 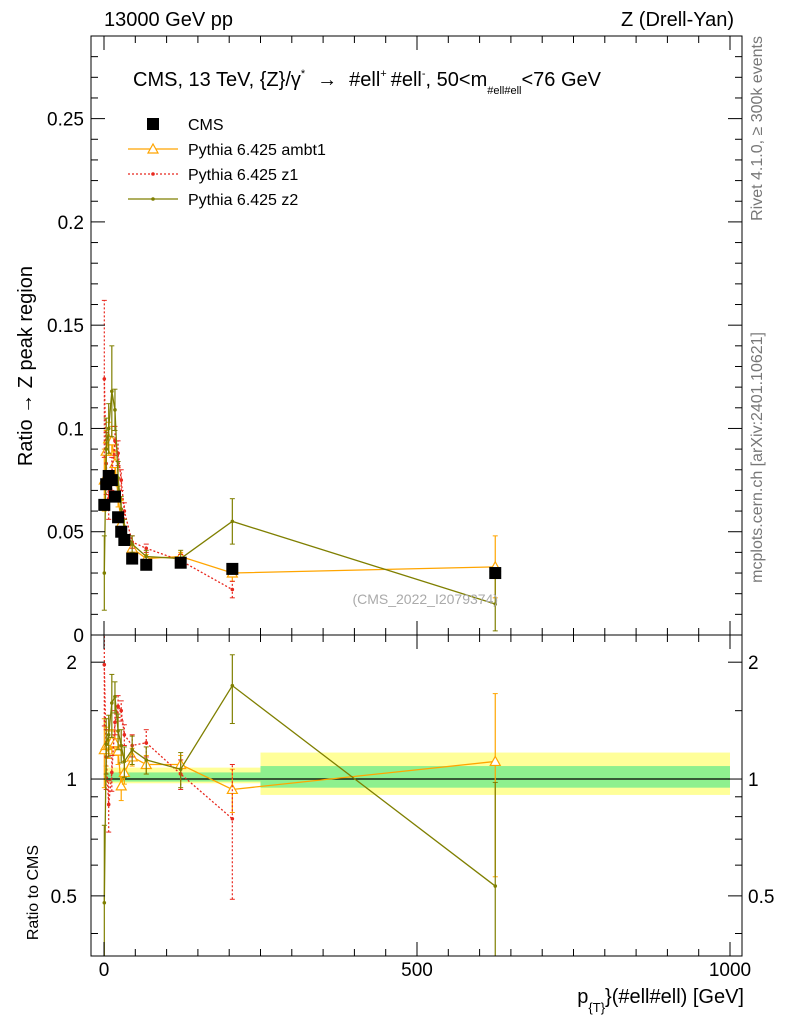 What do you see at coordinates (153, 148) in the screenshot?
I see `legend-pythia-6-425-ambt1-marker` at bounding box center [153, 148].